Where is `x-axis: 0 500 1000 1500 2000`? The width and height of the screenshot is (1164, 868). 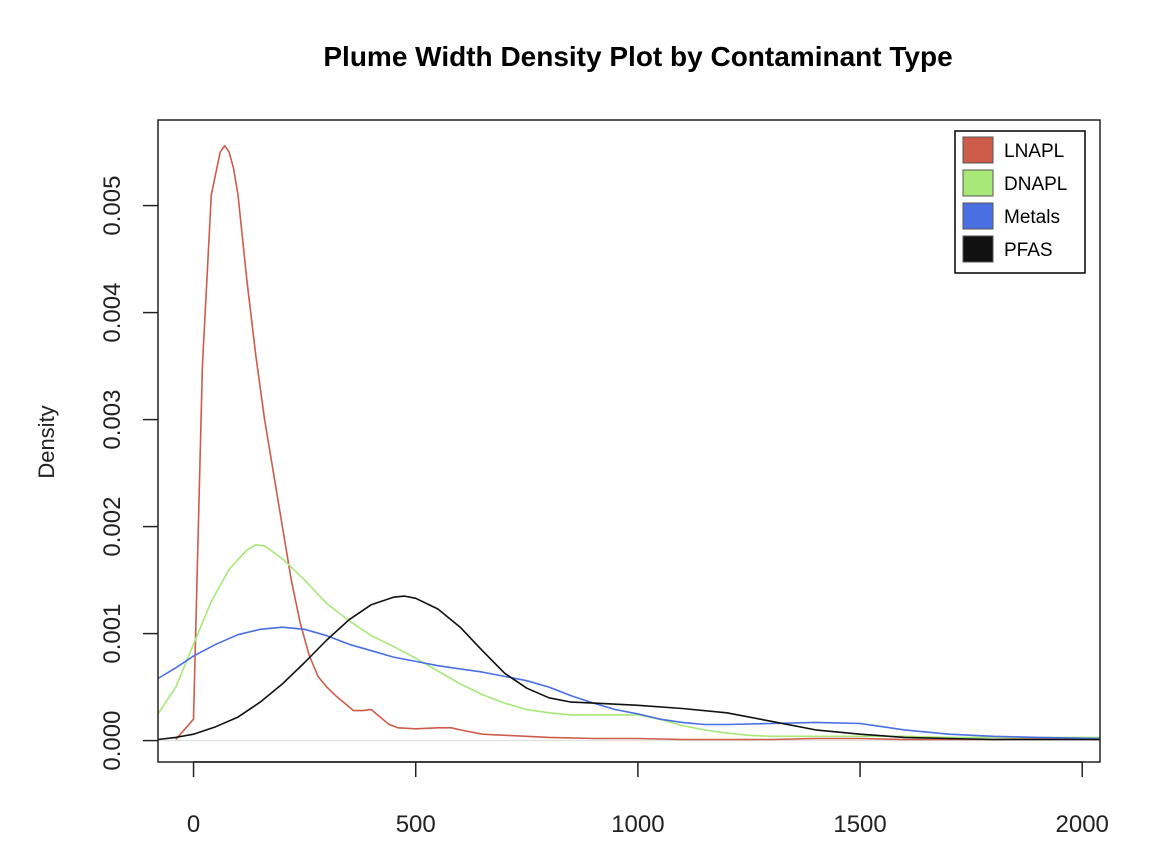
x-axis: 0 500 1000 1500 2000 is located at coordinates (648, 799).